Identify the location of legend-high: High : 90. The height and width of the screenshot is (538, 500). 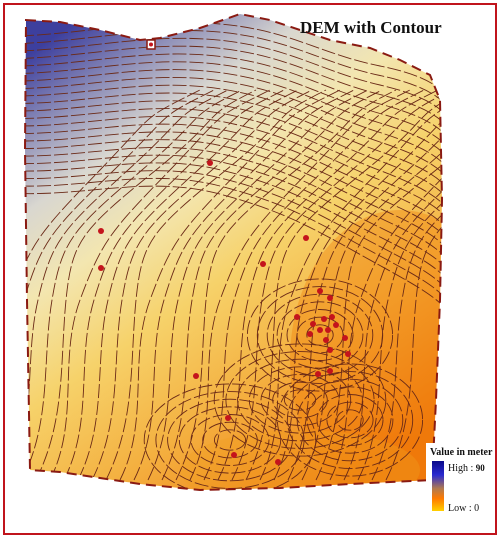
(466, 468).